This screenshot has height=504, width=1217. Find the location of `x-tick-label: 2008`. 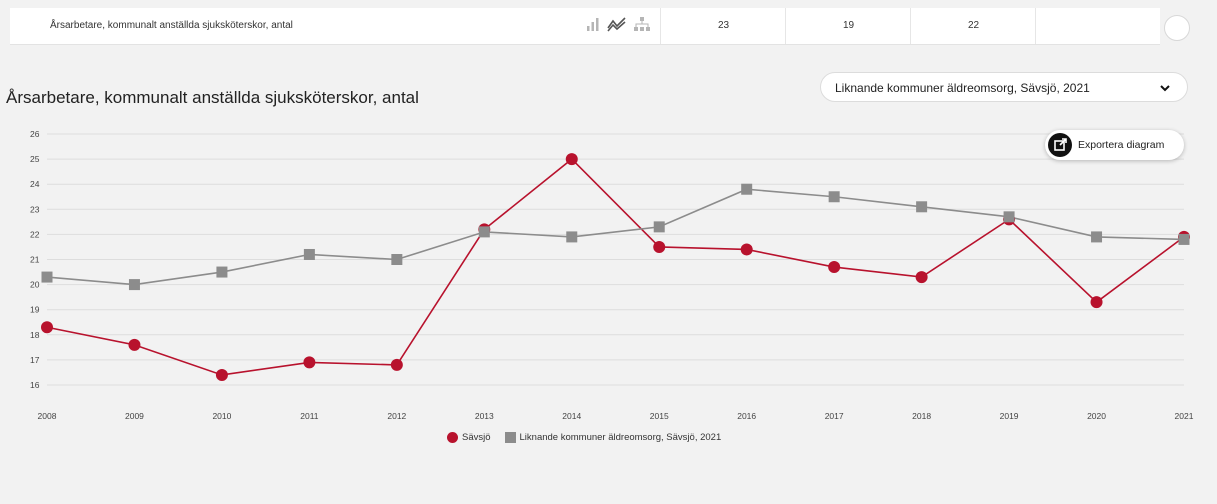

x-tick-label: 2008 is located at coordinates (47, 416).